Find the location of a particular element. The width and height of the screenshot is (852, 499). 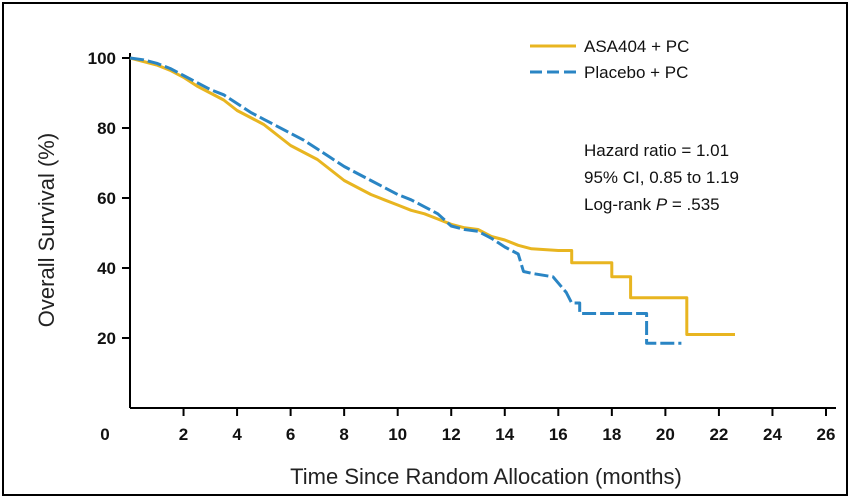

x-tick-label: 2 is located at coordinates (183, 434).